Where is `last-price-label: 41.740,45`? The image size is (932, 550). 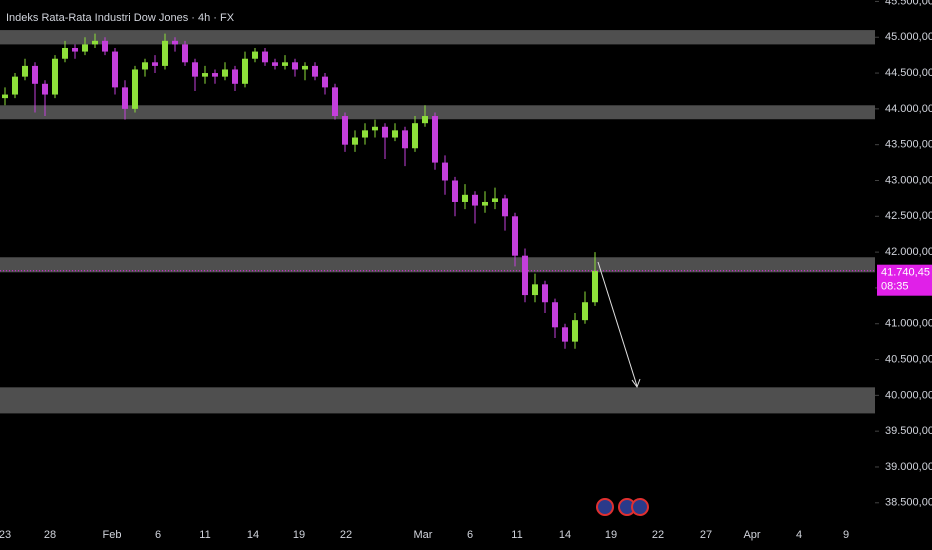 last-price-label: 41.740,45 is located at coordinates (905, 273).